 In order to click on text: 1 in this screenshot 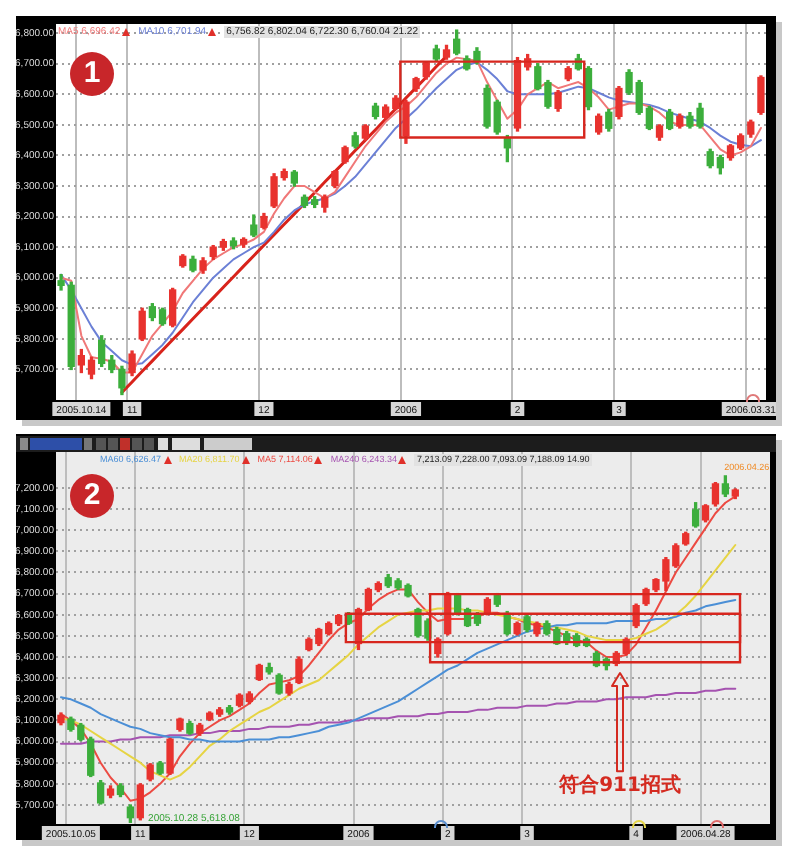, I will do `click(92, 74)`.